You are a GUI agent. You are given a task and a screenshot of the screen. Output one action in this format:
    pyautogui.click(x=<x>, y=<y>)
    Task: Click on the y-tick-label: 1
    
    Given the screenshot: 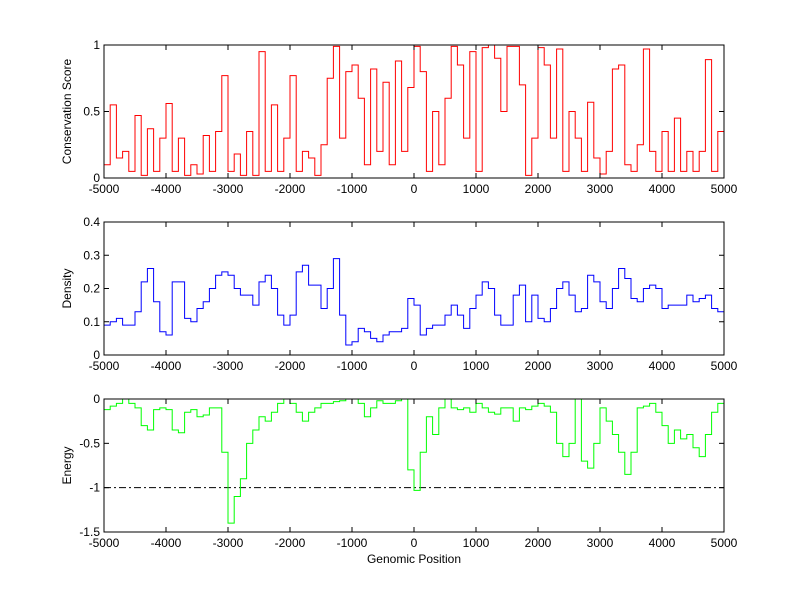 What is the action you would take?
    pyautogui.click(x=96, y=45)
    